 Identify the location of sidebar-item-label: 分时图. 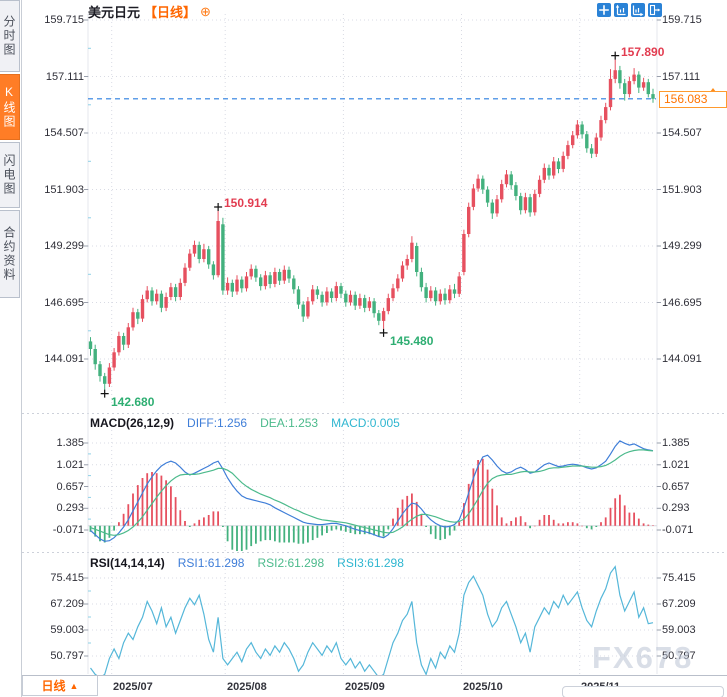
(9, 36).